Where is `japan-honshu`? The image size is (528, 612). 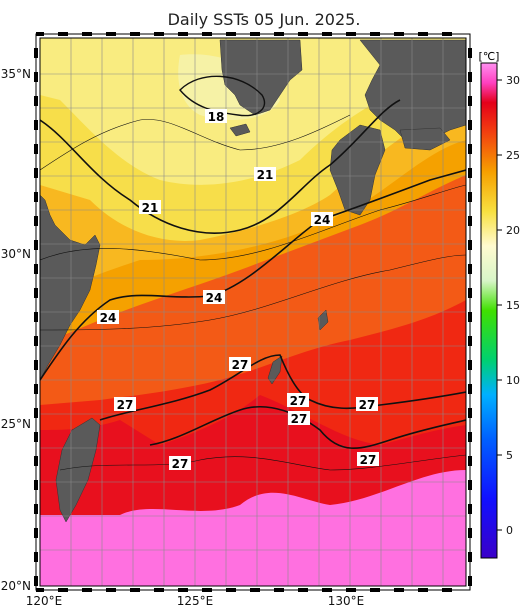 japan-honshu is located at coordinates (412, 92).